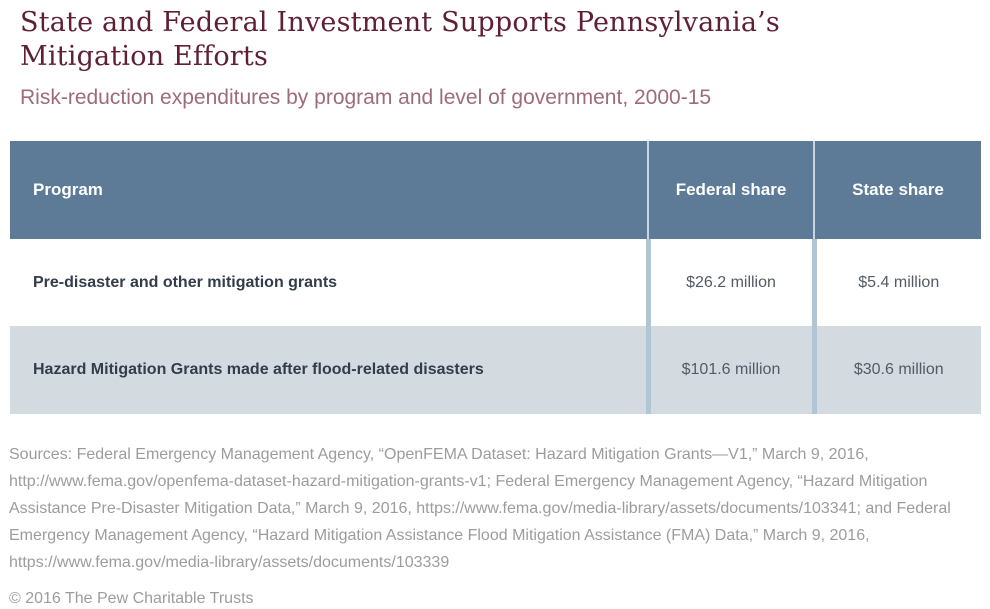 The height and width of the screenshot is (609, 990). What do you see at coordinates (897, 190) in the screenshot?
I see `column-header-state-share: State share` at bounding box center [897, 190].